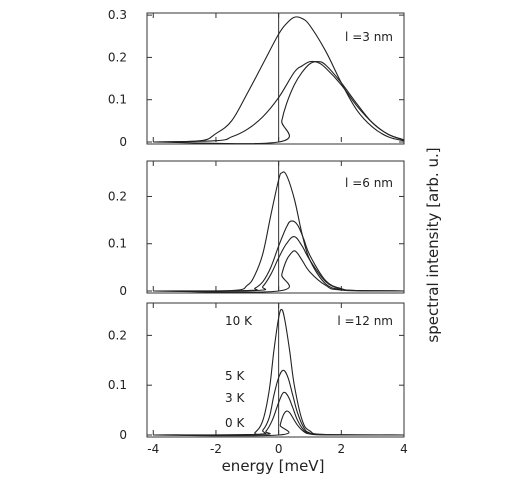 The width and height of the screenshot is (527, 486). Describe the element at coordinates (279, 423) in the screenshot. I see `panel-3-series-4-line` at that location.